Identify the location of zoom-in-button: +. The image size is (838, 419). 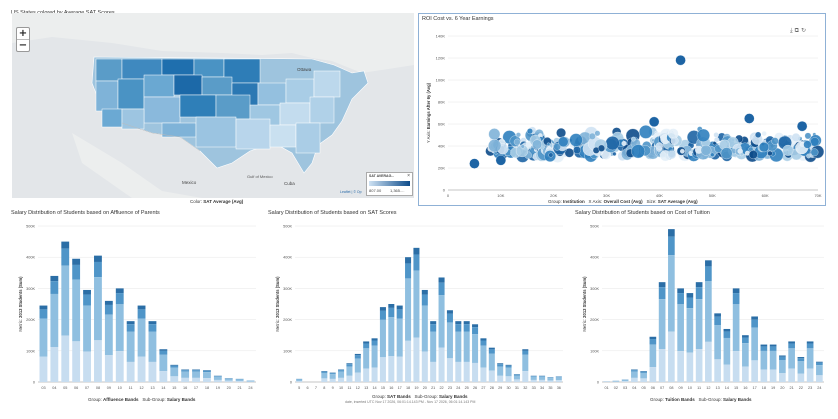
(23, 33).